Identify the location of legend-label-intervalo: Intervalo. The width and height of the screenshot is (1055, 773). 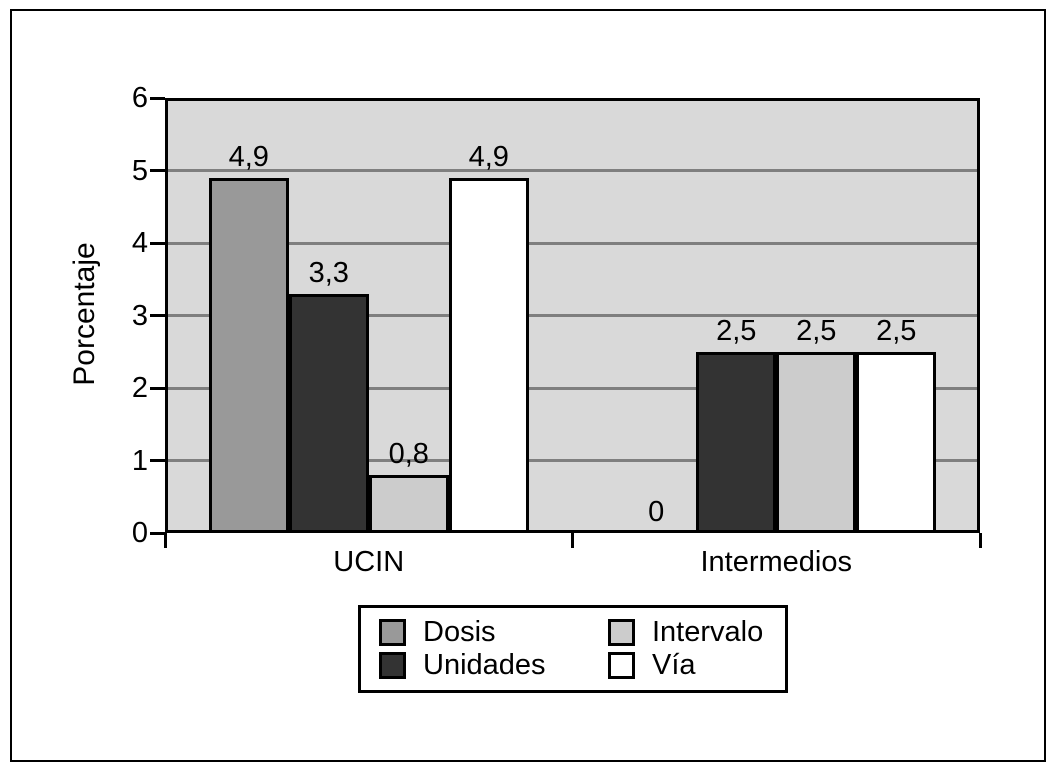
(708, 632).